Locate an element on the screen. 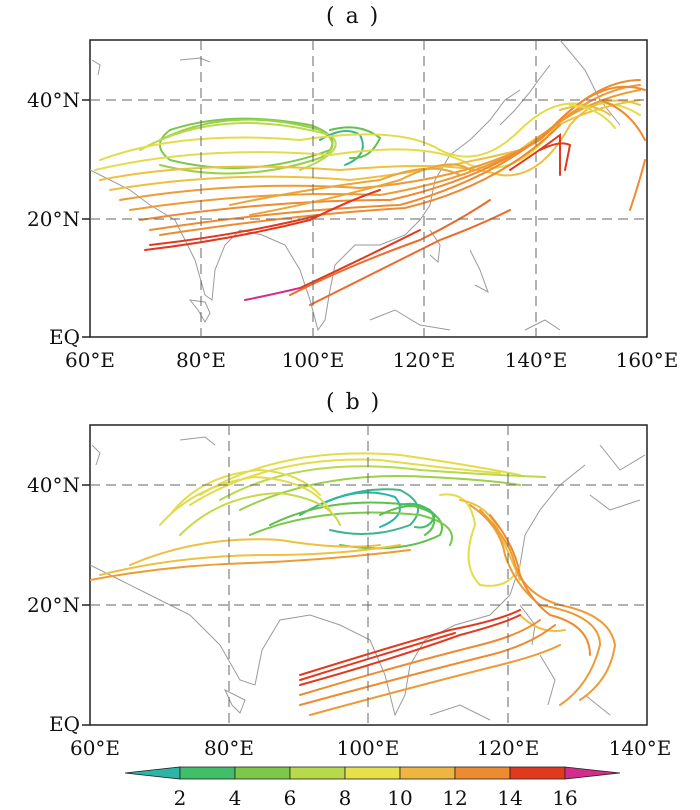 Image resolution: width=700 pixels, height=810 pixels. colorbar-segments is located at coordinates (372, 773).